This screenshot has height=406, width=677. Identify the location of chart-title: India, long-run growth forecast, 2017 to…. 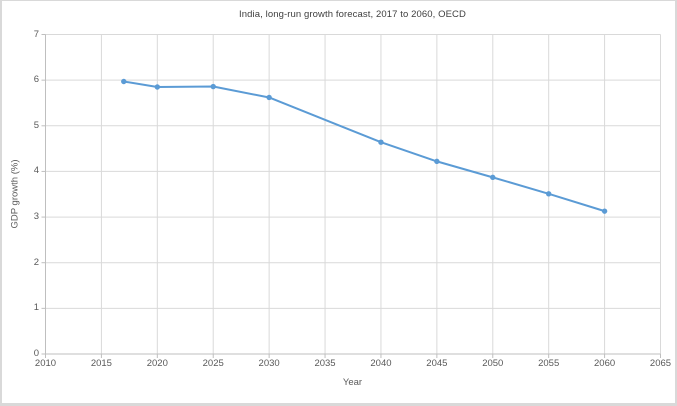
(352, 14).